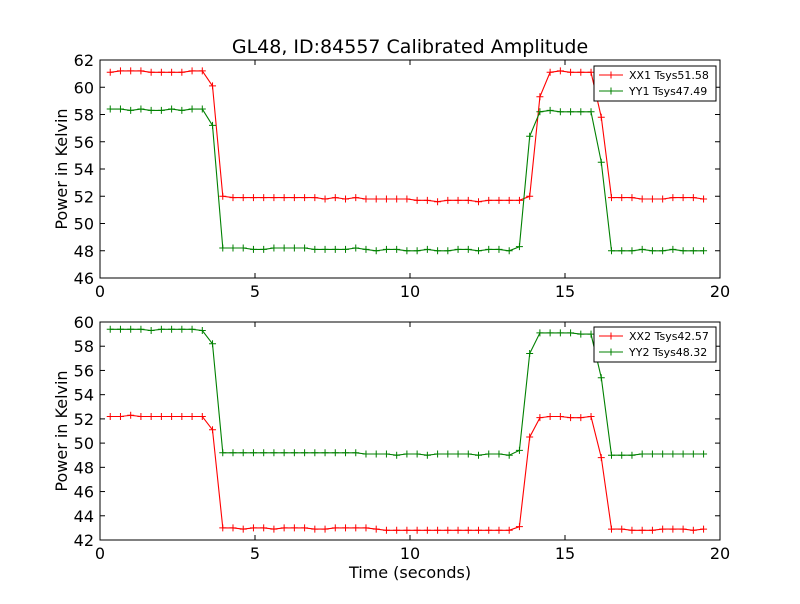 The width and height of the screenshot is (800, 604). What do you see at coordinates (84, 443) in the screenshot?
I see `y-tick-label-bottom: 50` at bounding box center [84, 443].